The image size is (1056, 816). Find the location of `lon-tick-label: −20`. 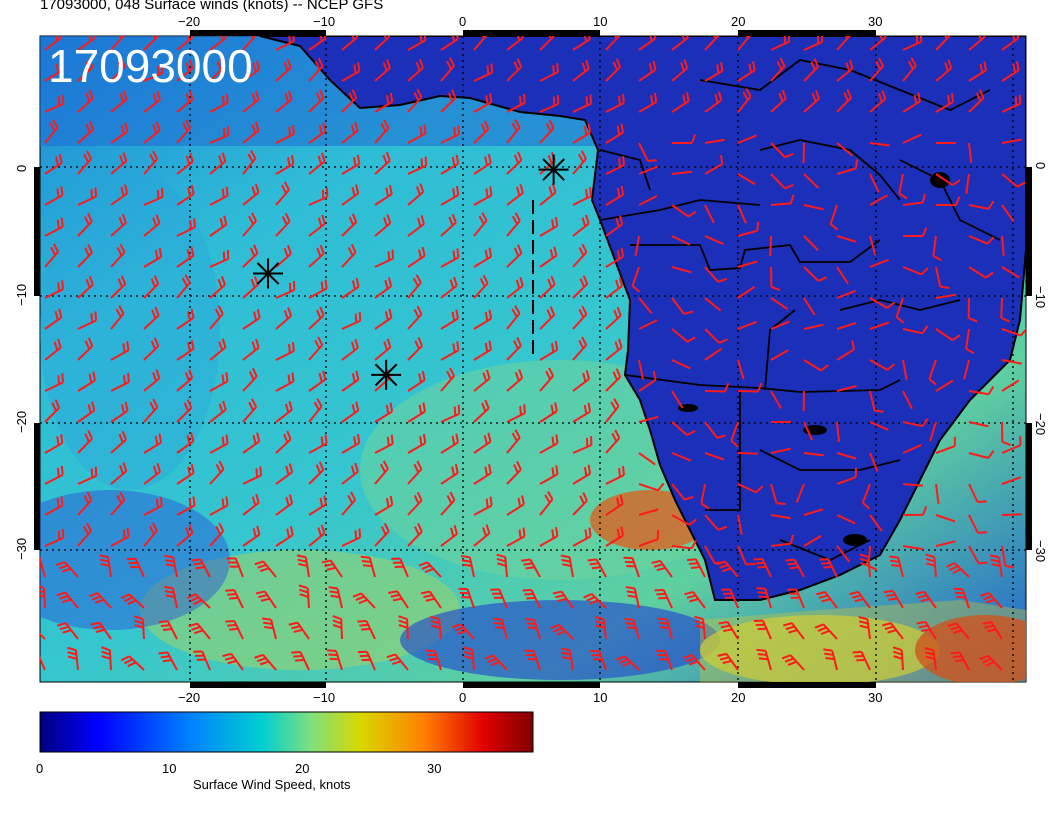

lon-tick-label: −20 is located at coordinates (189, 697).